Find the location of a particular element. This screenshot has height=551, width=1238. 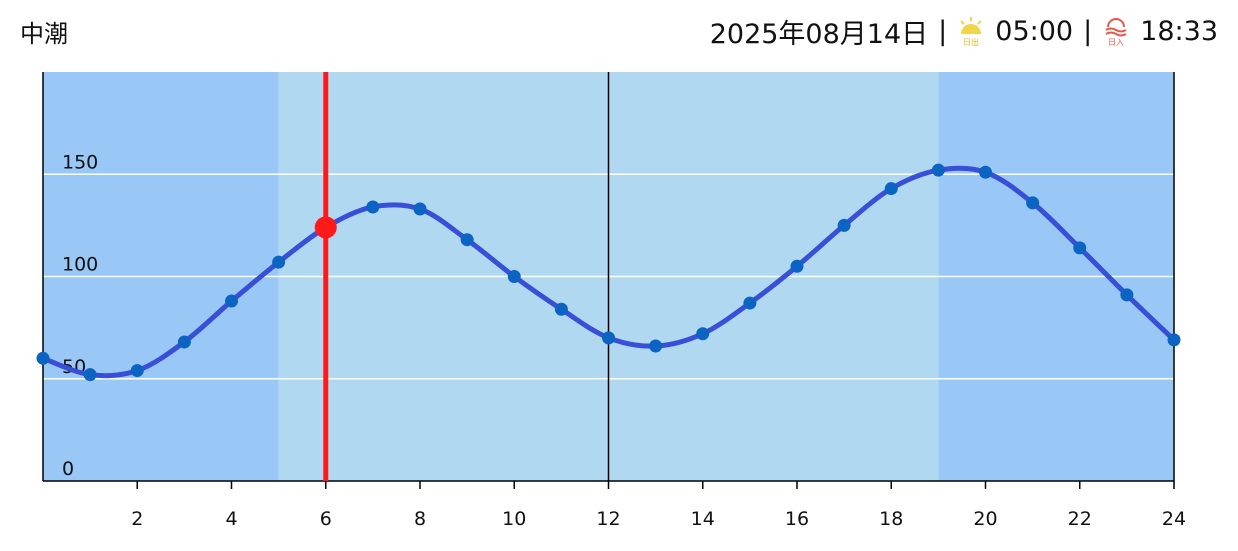

x-tick-label: 18 is located at coordinates (891, 519).